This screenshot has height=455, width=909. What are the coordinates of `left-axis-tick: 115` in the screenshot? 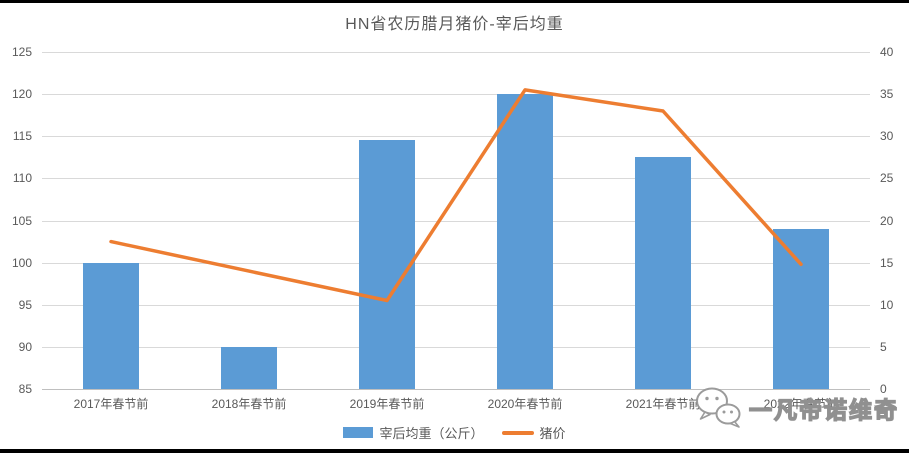 It's located at (22, 136).